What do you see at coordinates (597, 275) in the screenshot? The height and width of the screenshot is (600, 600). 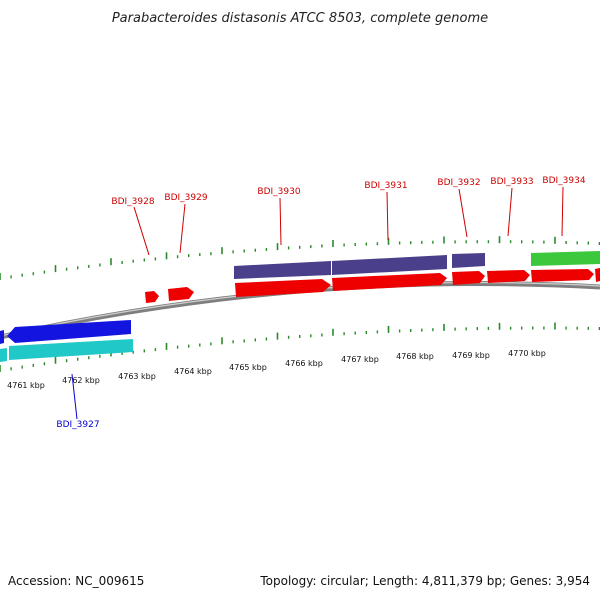 I see `gene-arrow-next` at bounding box center [597, 275].